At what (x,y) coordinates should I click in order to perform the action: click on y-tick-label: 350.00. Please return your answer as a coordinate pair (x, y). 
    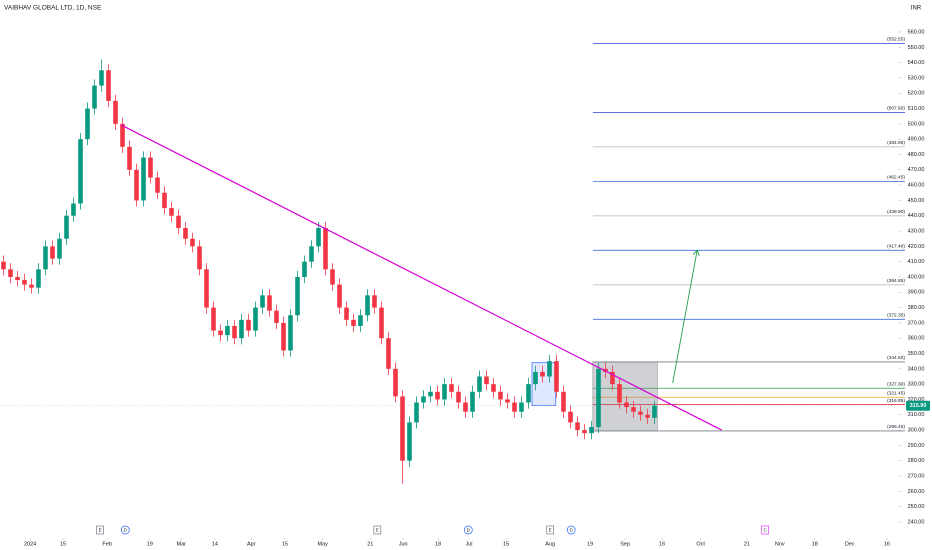
    Looking at the image, I should click on (916, 354).